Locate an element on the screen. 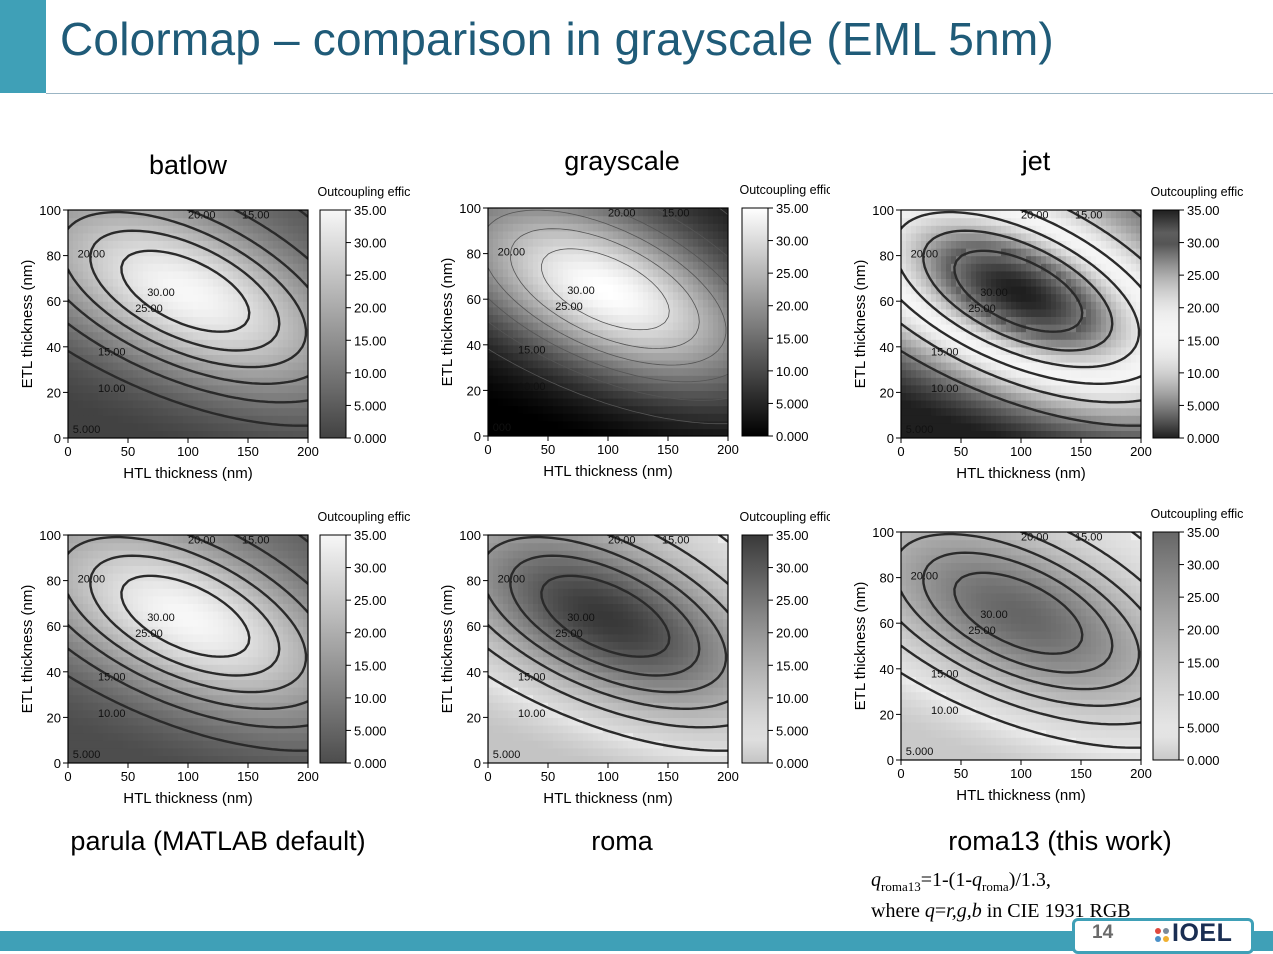  contour-label: 000 is located at coordinates (502, 428).